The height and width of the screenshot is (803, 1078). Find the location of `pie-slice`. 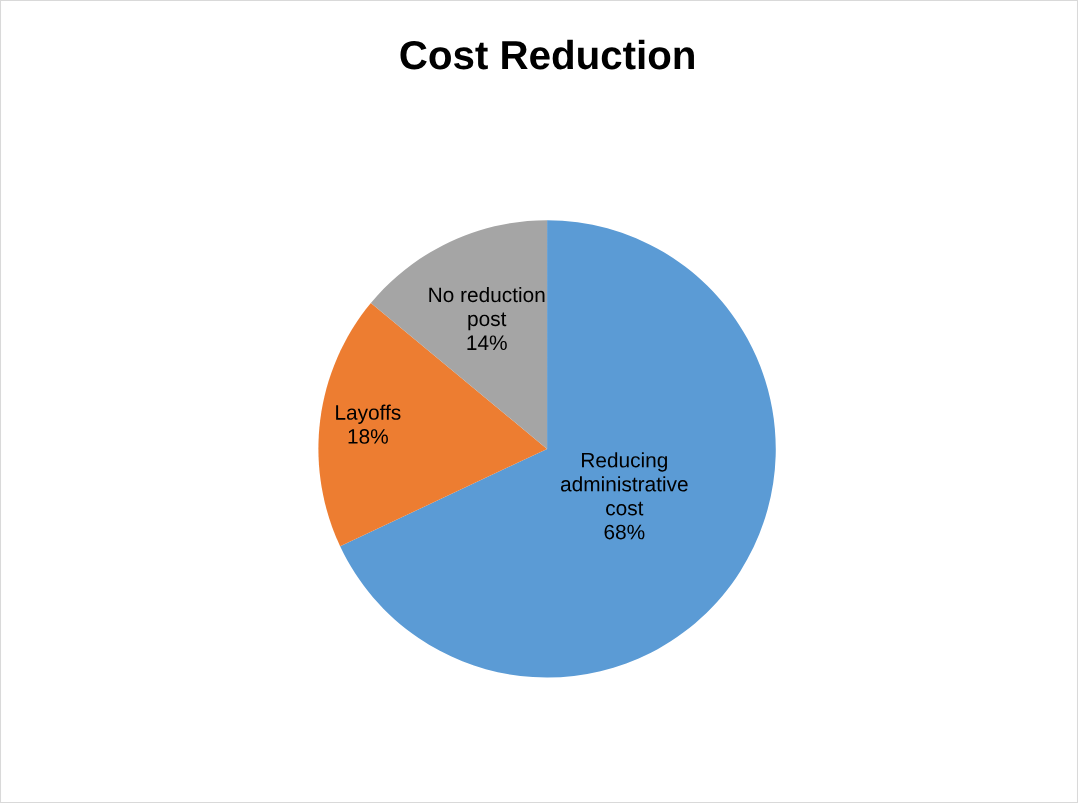

pie-slice is located at coordinates (433, 425).